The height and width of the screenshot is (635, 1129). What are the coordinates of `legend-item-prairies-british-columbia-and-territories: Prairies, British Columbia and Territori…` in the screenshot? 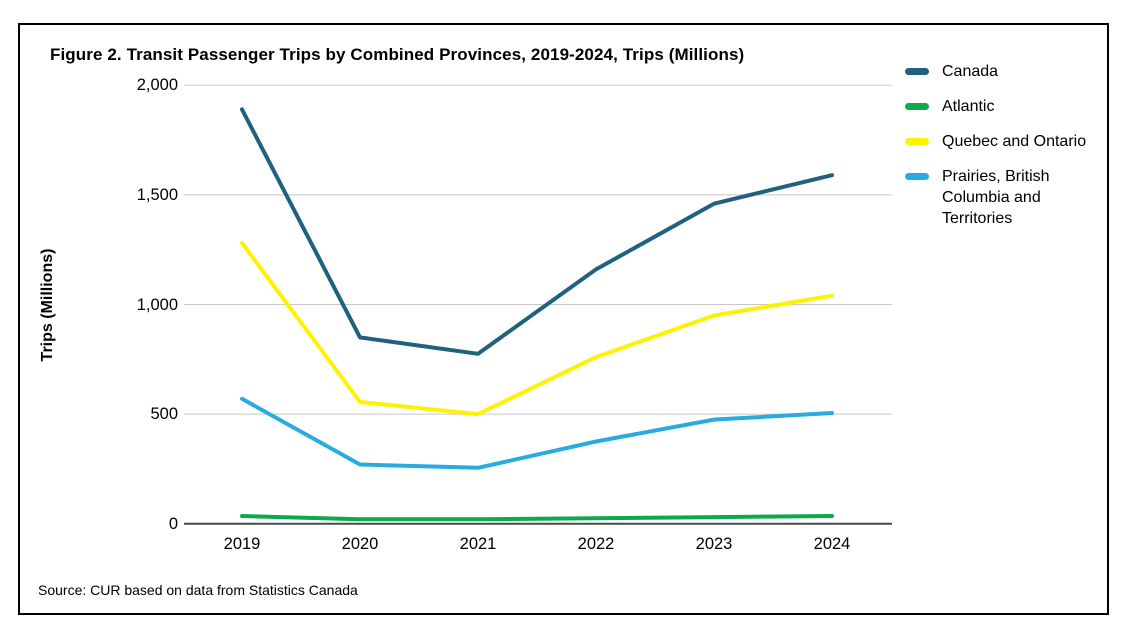 It's located at (1002, 197).